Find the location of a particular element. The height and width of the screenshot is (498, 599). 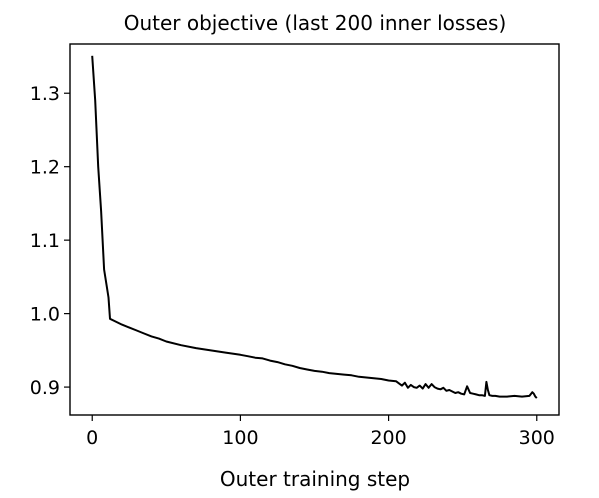

x-tick-label: 100 is located at coordinates (240, 438).